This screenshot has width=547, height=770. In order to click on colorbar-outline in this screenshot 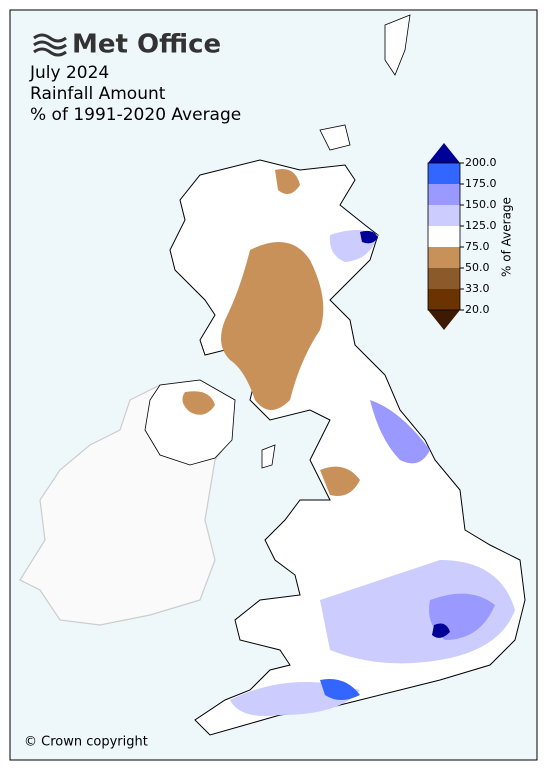, I will do `click(444, 236)`.